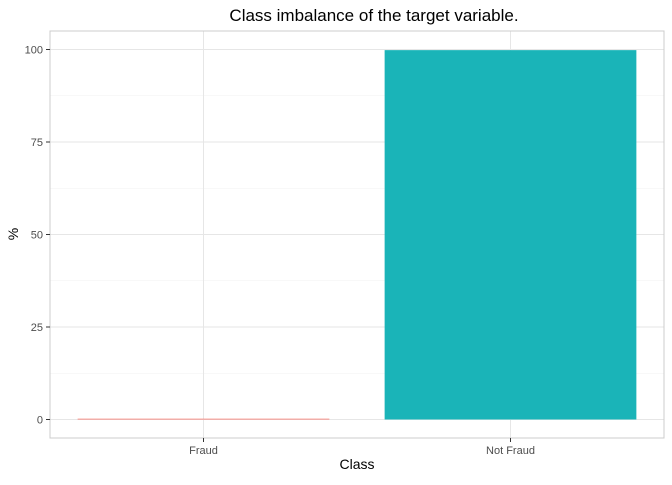 The height and width of the screenshot is (485, 672). Describe the element at coordinates (203, 451) in the screenshot. I see `x-tick-label: Fraud` at that location.